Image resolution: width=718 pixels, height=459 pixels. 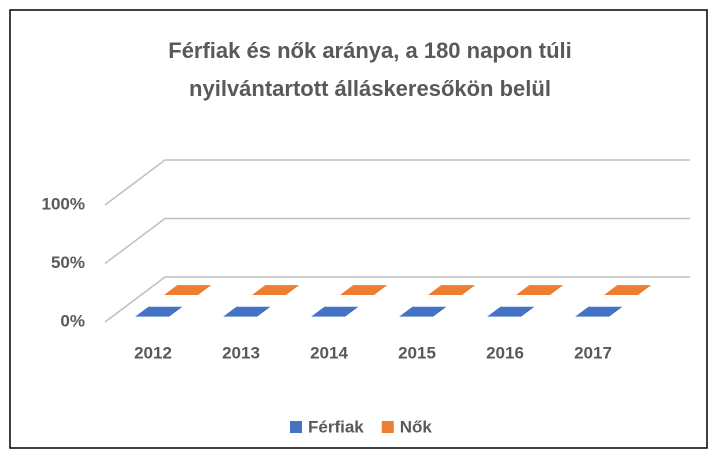 What do you see at coordinates (153, 352) in the screenshot?
I see `x-tick-label: 2012` at bounding box center [153, 352].